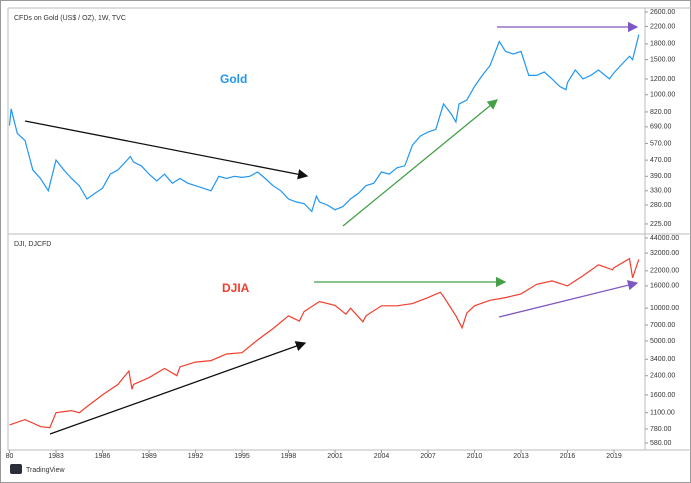 Image resolution: width=691 pixels, height=483 pixels. I want to click on y-tick-label: 1500.00, so click(662, 59).